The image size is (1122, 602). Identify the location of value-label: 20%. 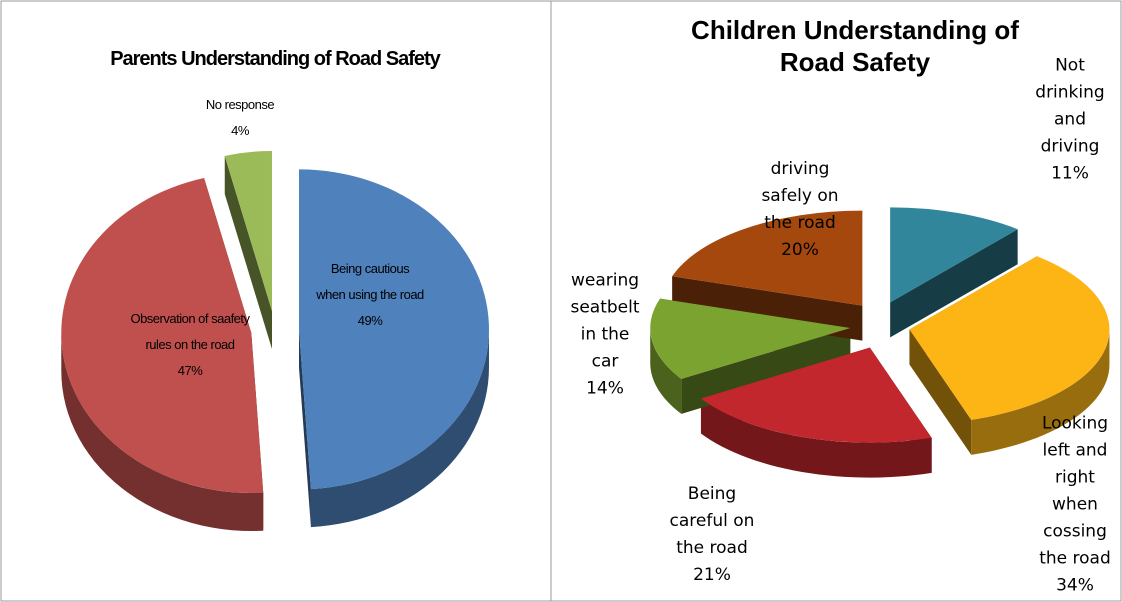
(800, 250).